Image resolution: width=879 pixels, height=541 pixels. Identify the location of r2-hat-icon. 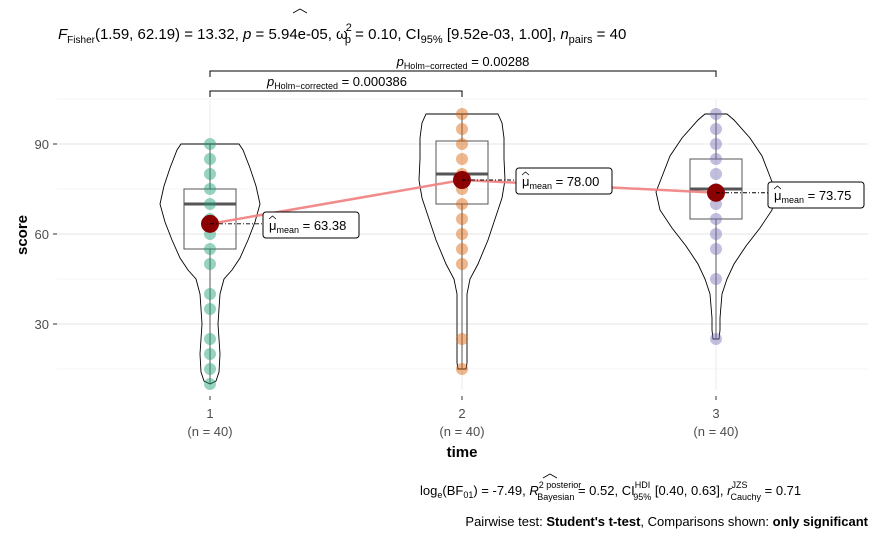
(550, 476).